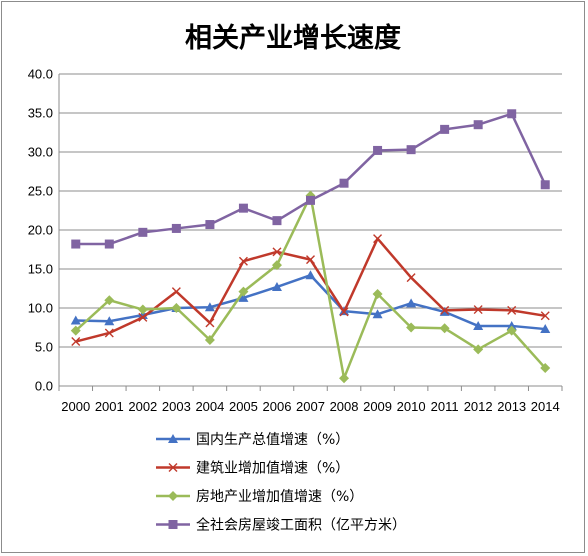 This screenshot has height=556, width=588. I want to click on y-tick-label: 15.0, so click(40, 269).